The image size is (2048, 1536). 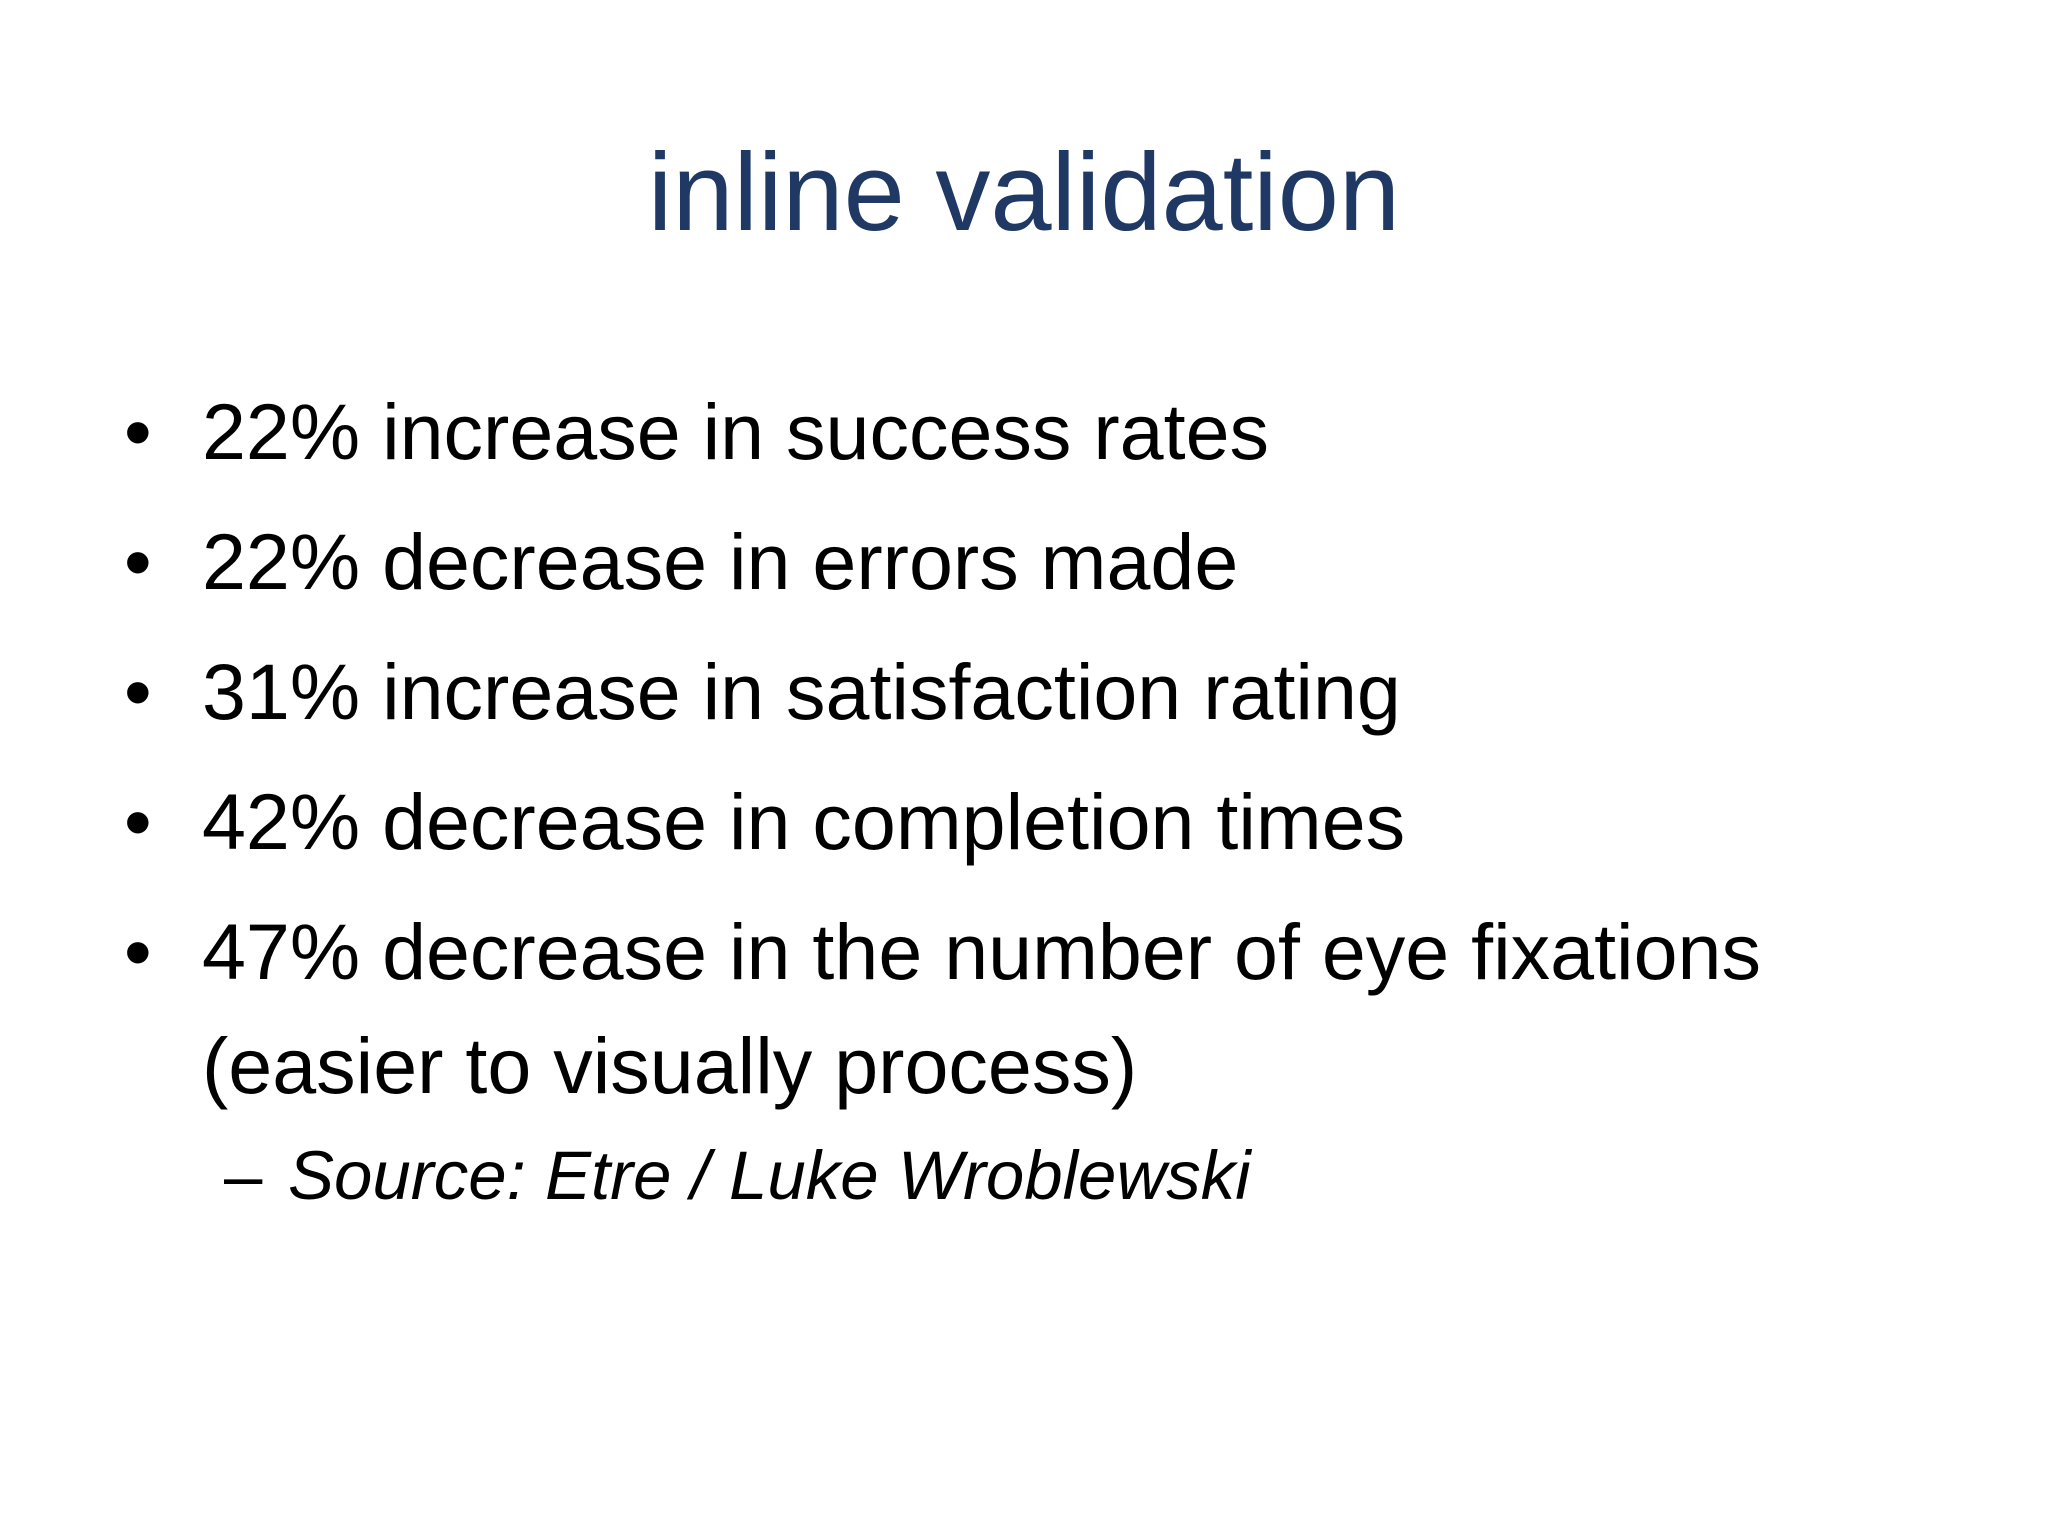 I want to click on bullet-item: • 31% increase in satisfaction rating, so click(x=1054, y=692).